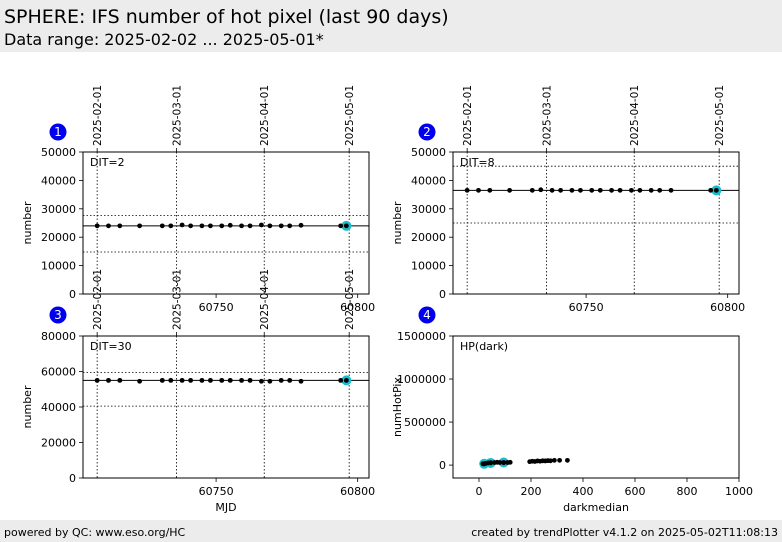 The image size is (782, 542). Describe the element at coordinates (531, 491) in the screenshot. I see `x-tick-label: 200` at that location.